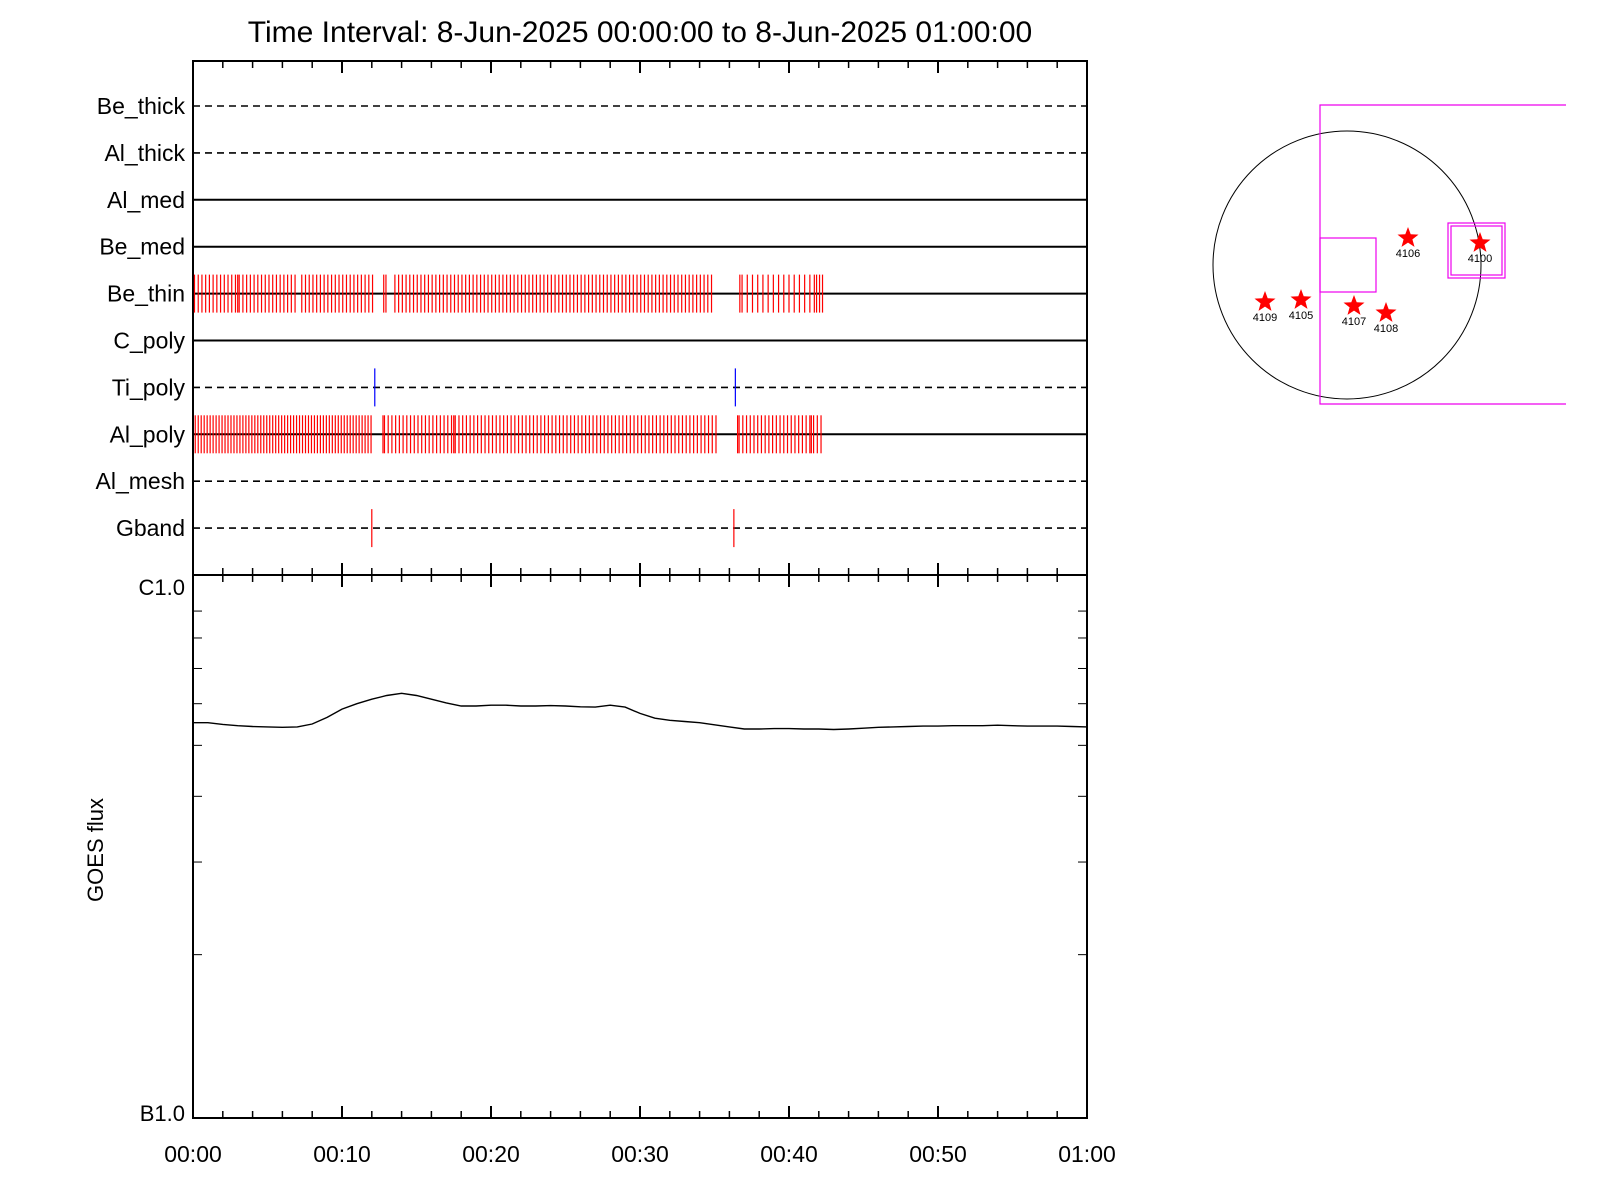  I want to click on region-box-outer, so click(1476, 250).